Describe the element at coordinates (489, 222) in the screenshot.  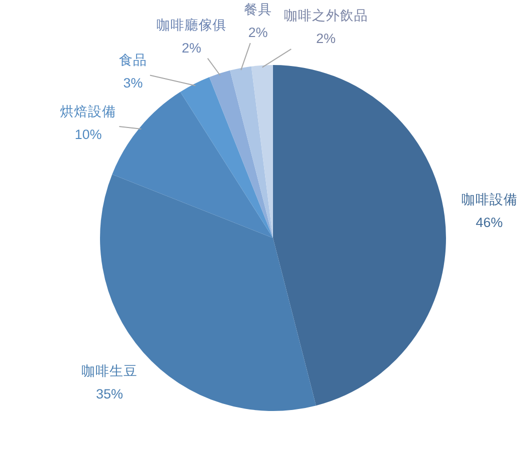
I see `data-label: 46%` at that location.